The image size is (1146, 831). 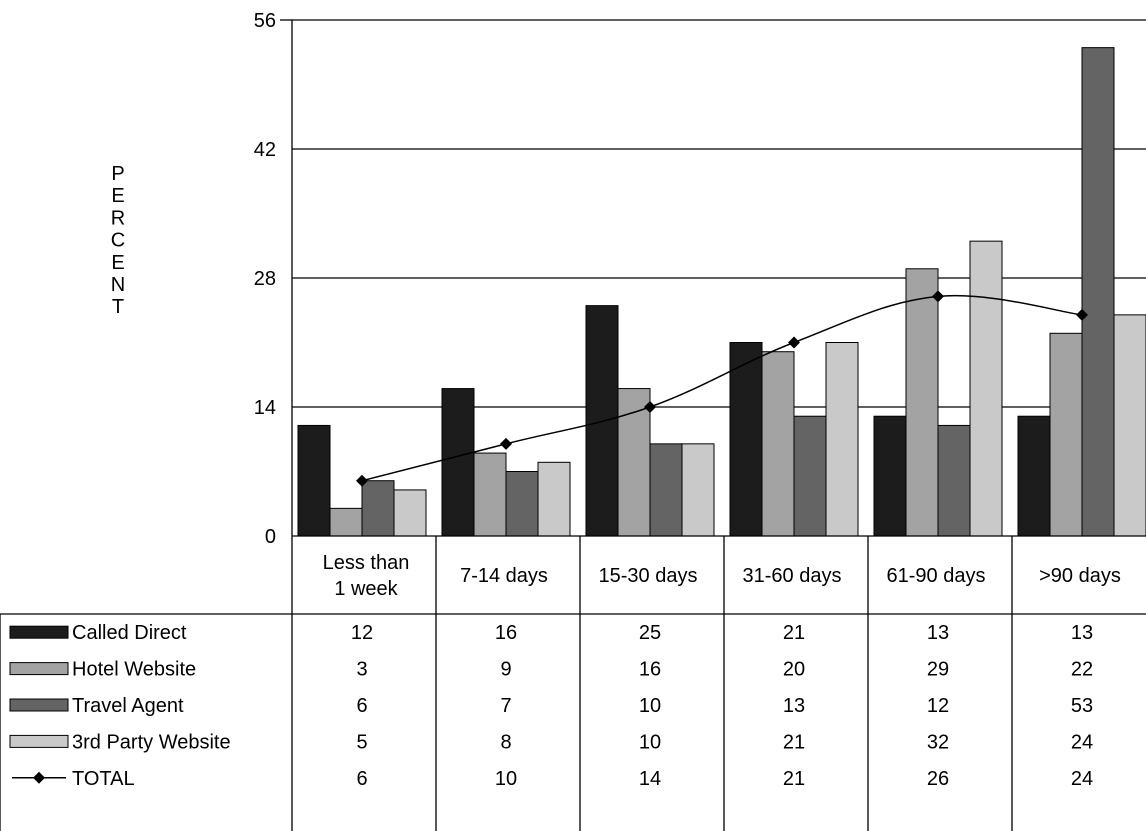 What do you see at coordinates (128, 706) in the screenshot?
I see `legend-label: Travel Agent` at bounding box center [128, 706].